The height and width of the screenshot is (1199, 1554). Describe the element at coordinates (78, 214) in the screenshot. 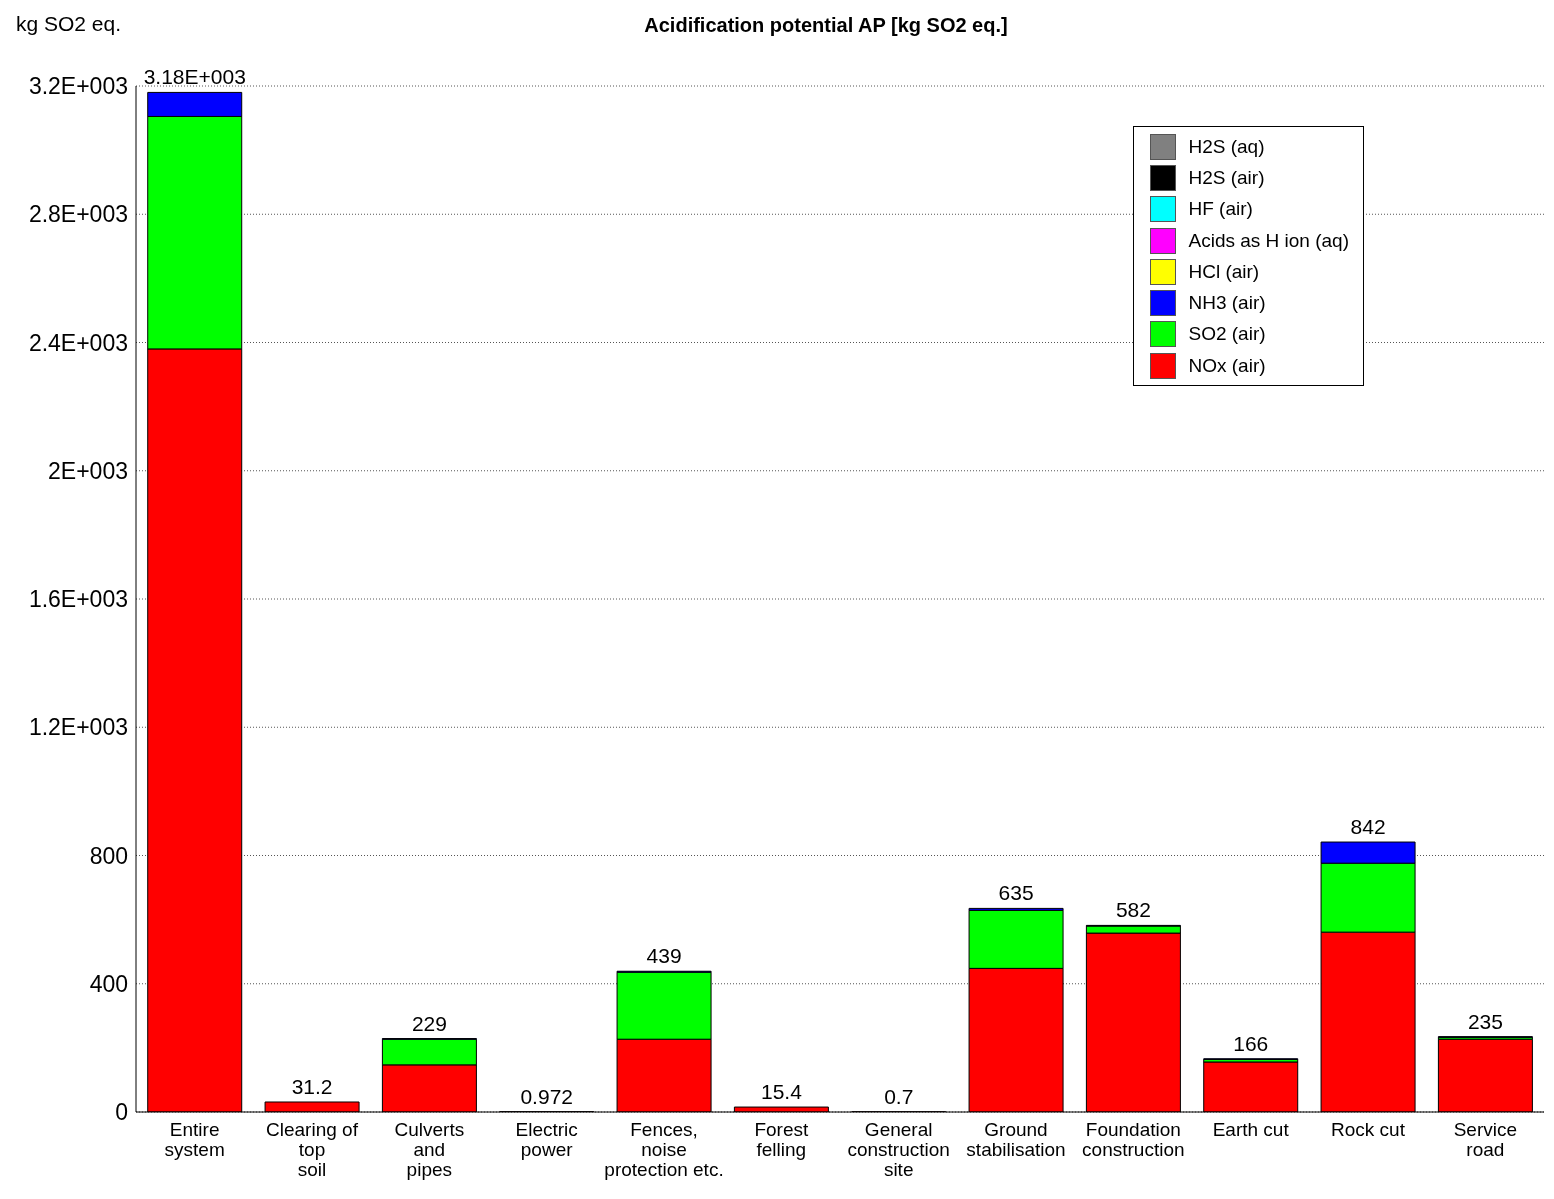

I see `y-tick-label: 2.8E+003` at that location.